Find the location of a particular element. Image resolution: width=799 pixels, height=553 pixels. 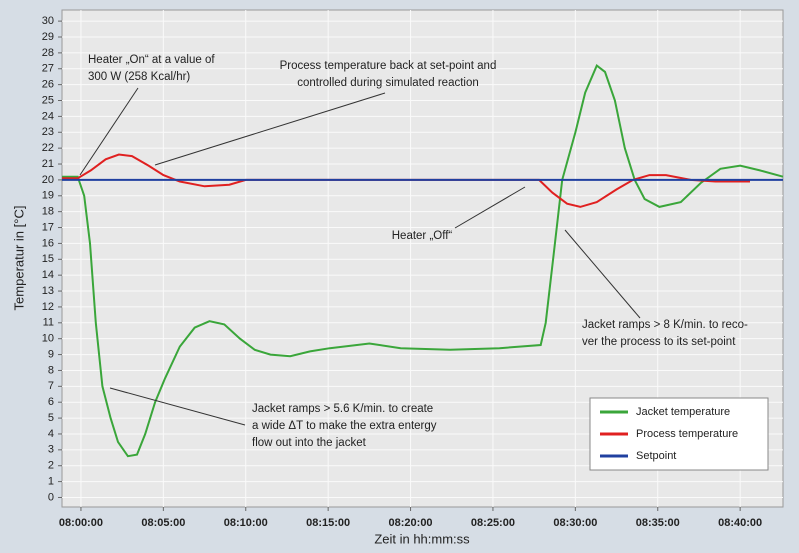

annotation-text: Jacket ramps > 5.6 K/min. to create is located at coordinates (342, 409).